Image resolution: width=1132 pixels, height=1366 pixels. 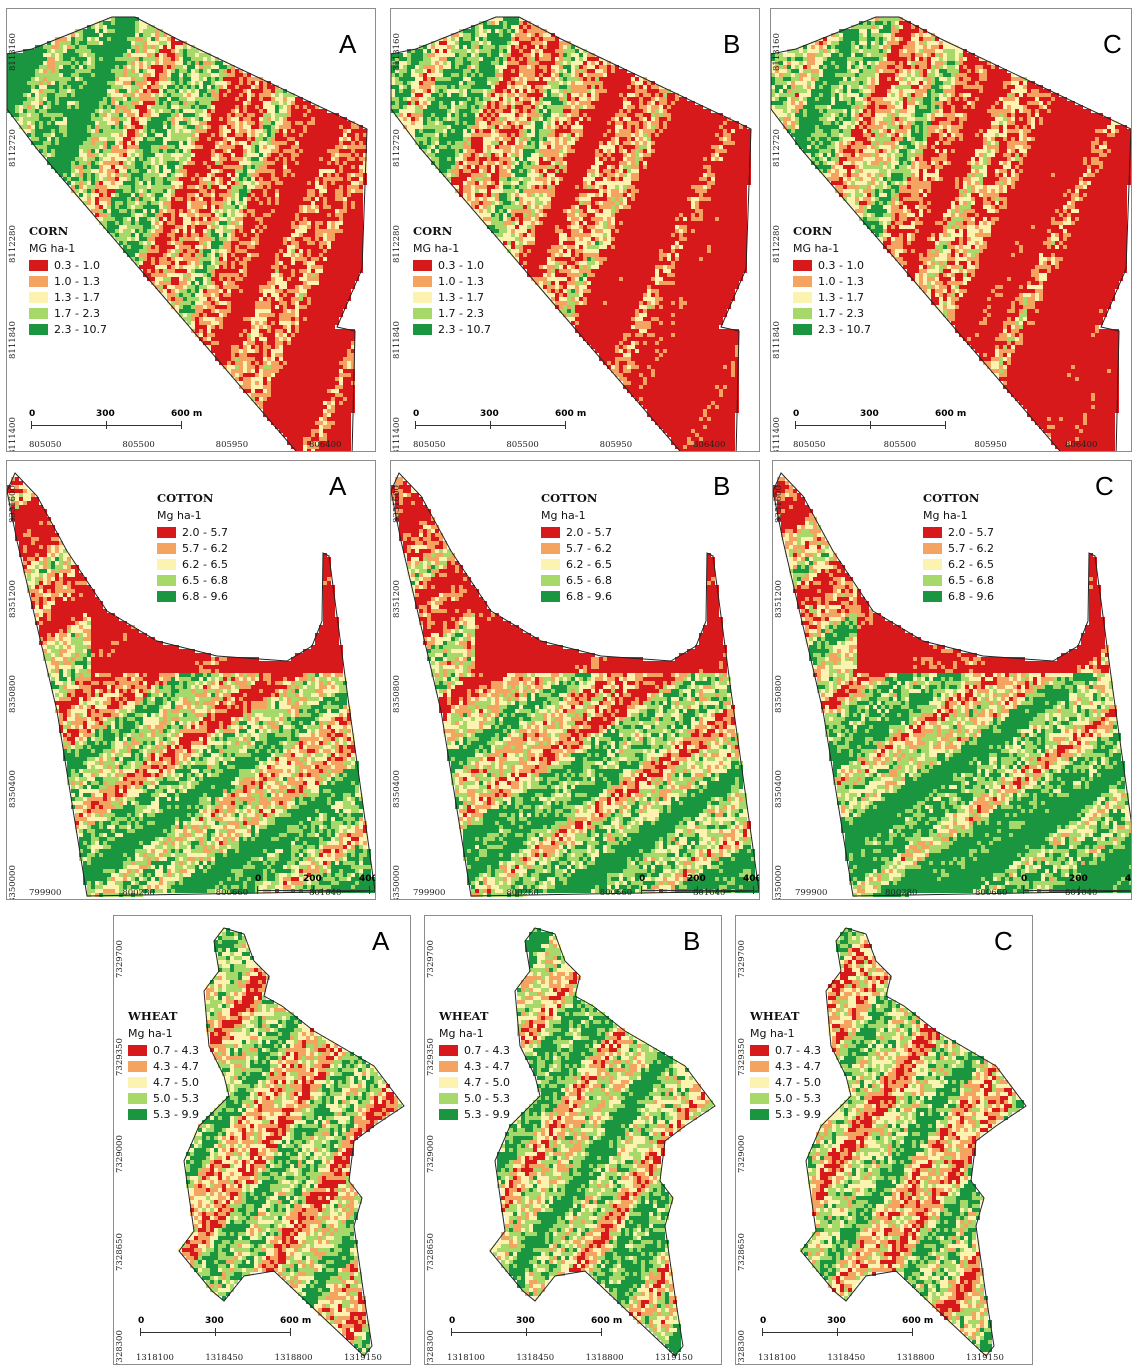 What do you see at coordinates (397, 244) in the screenshot?
I see `y-coordinate-label: 8112280` at bounding box center [397, 244].